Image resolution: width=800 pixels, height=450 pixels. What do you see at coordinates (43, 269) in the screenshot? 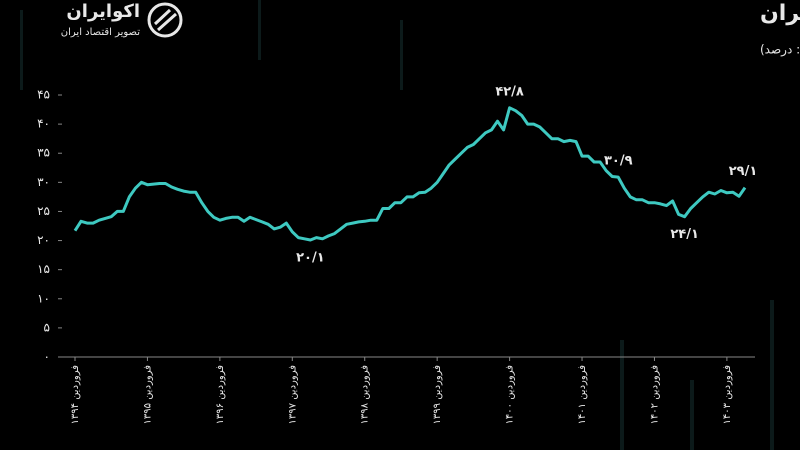
I see `y-tick-label: ۱۵` at bounding box center [43, 269].